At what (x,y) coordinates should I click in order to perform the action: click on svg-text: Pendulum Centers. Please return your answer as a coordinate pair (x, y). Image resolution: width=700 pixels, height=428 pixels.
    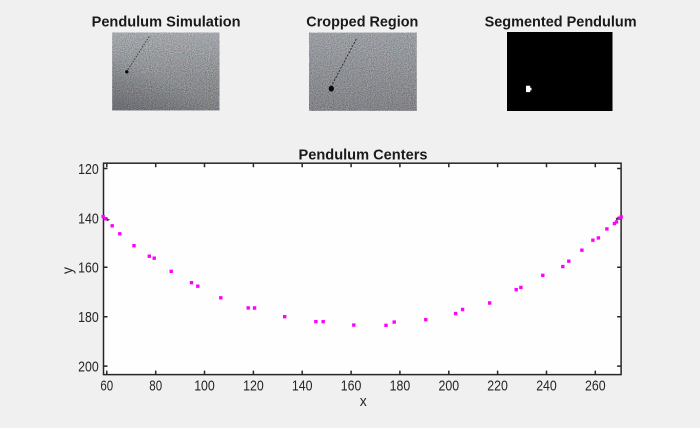
    Looking at the image, I should click on (363, 154).